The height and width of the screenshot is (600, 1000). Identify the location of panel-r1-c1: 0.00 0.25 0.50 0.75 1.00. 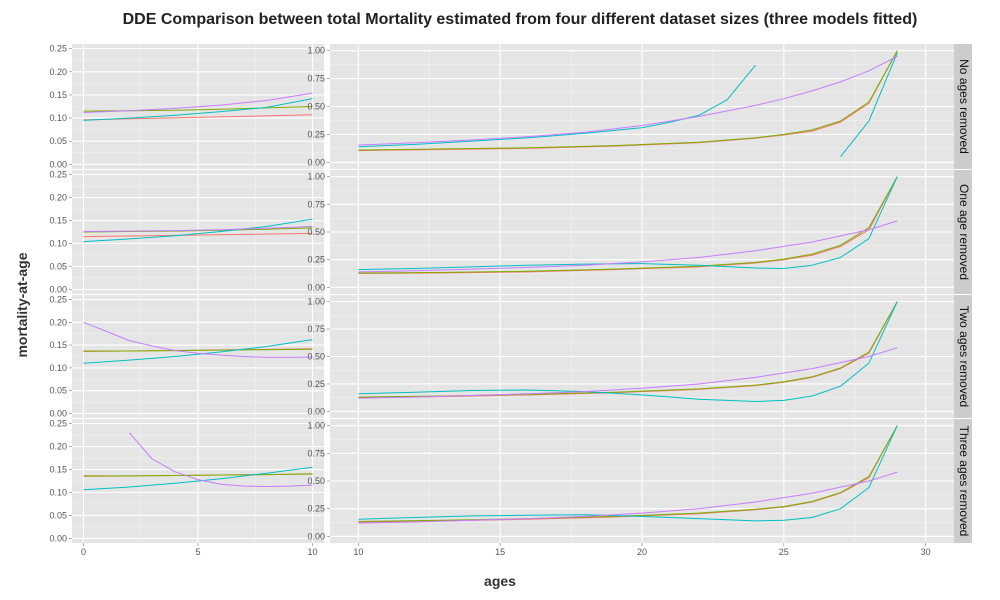
(630, 232).